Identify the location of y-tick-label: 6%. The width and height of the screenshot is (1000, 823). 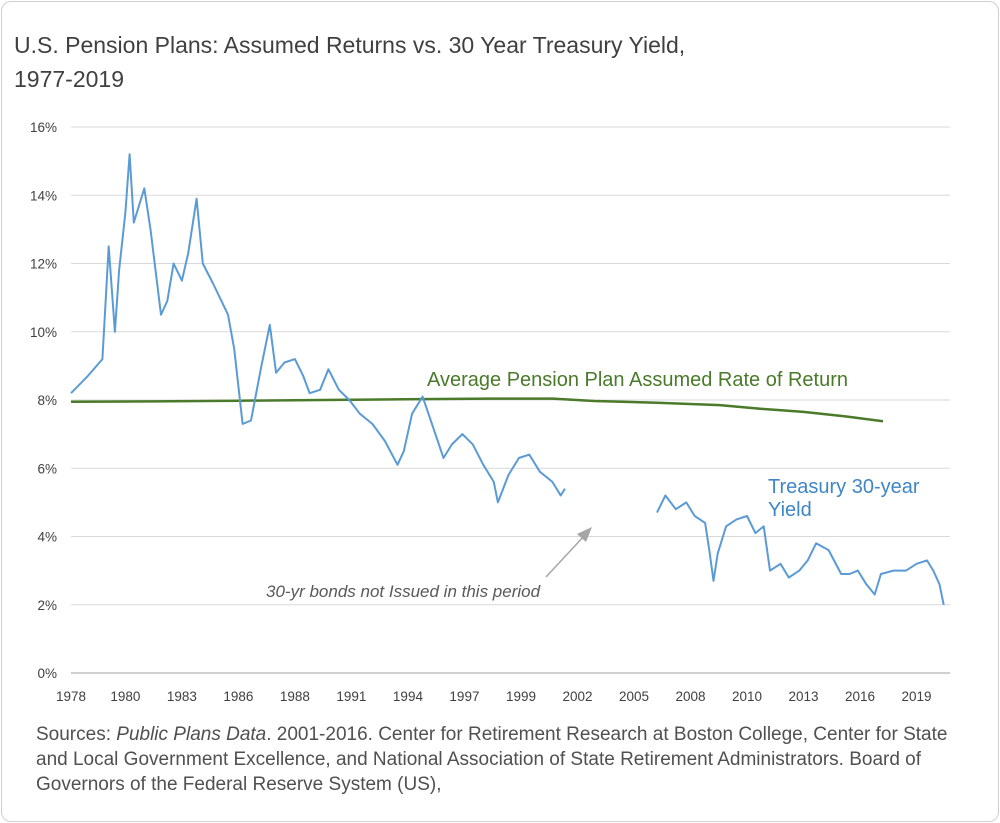
(47, 468).